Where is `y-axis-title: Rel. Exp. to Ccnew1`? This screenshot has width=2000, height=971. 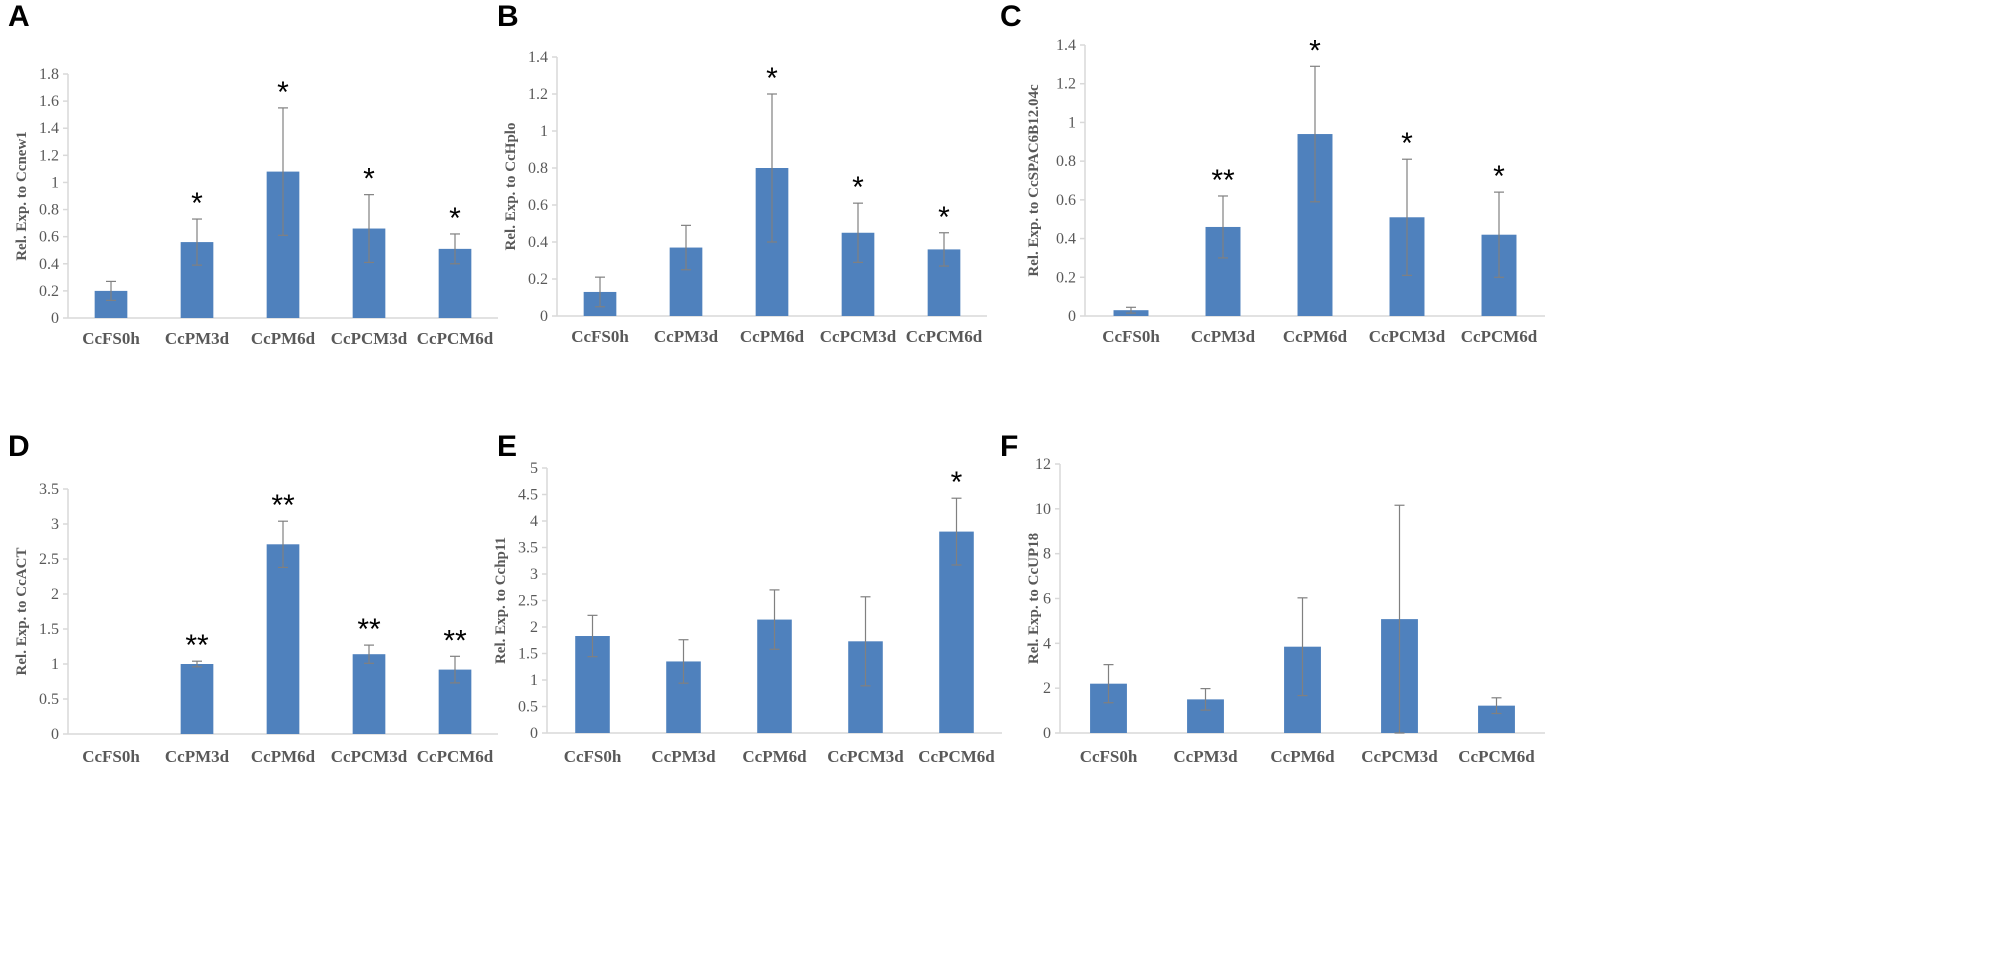 y-axis-title: Rel. Exp. to Ccnew1 is located at coordinates (22, 196).